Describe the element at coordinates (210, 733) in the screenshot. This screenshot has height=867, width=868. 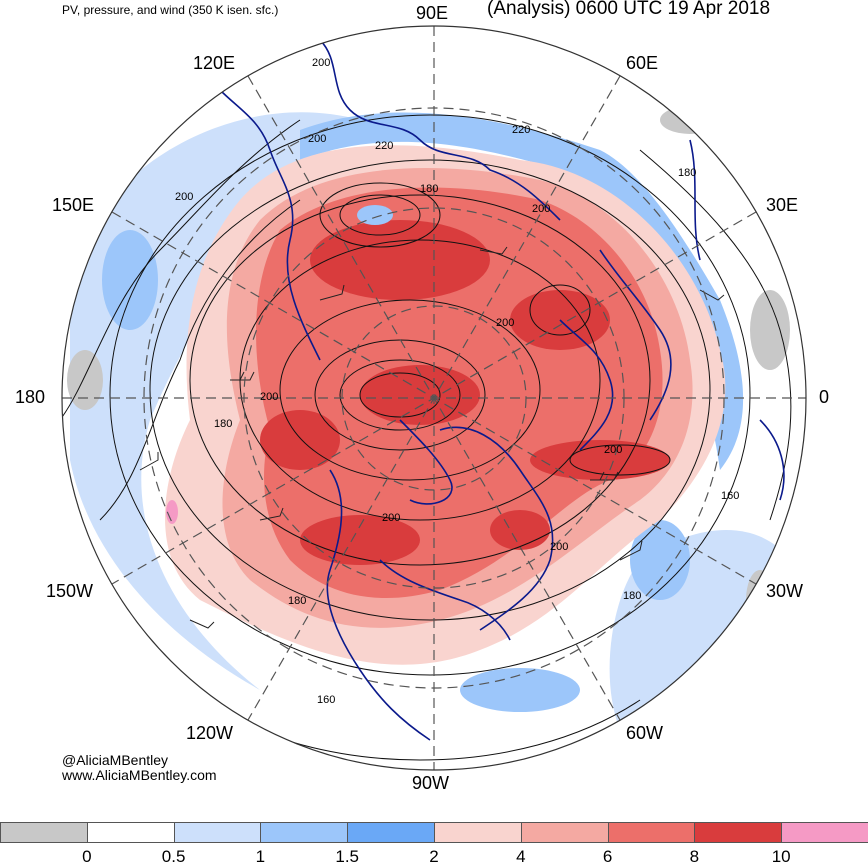
I see `lon-label-120w: 120W` at that location.